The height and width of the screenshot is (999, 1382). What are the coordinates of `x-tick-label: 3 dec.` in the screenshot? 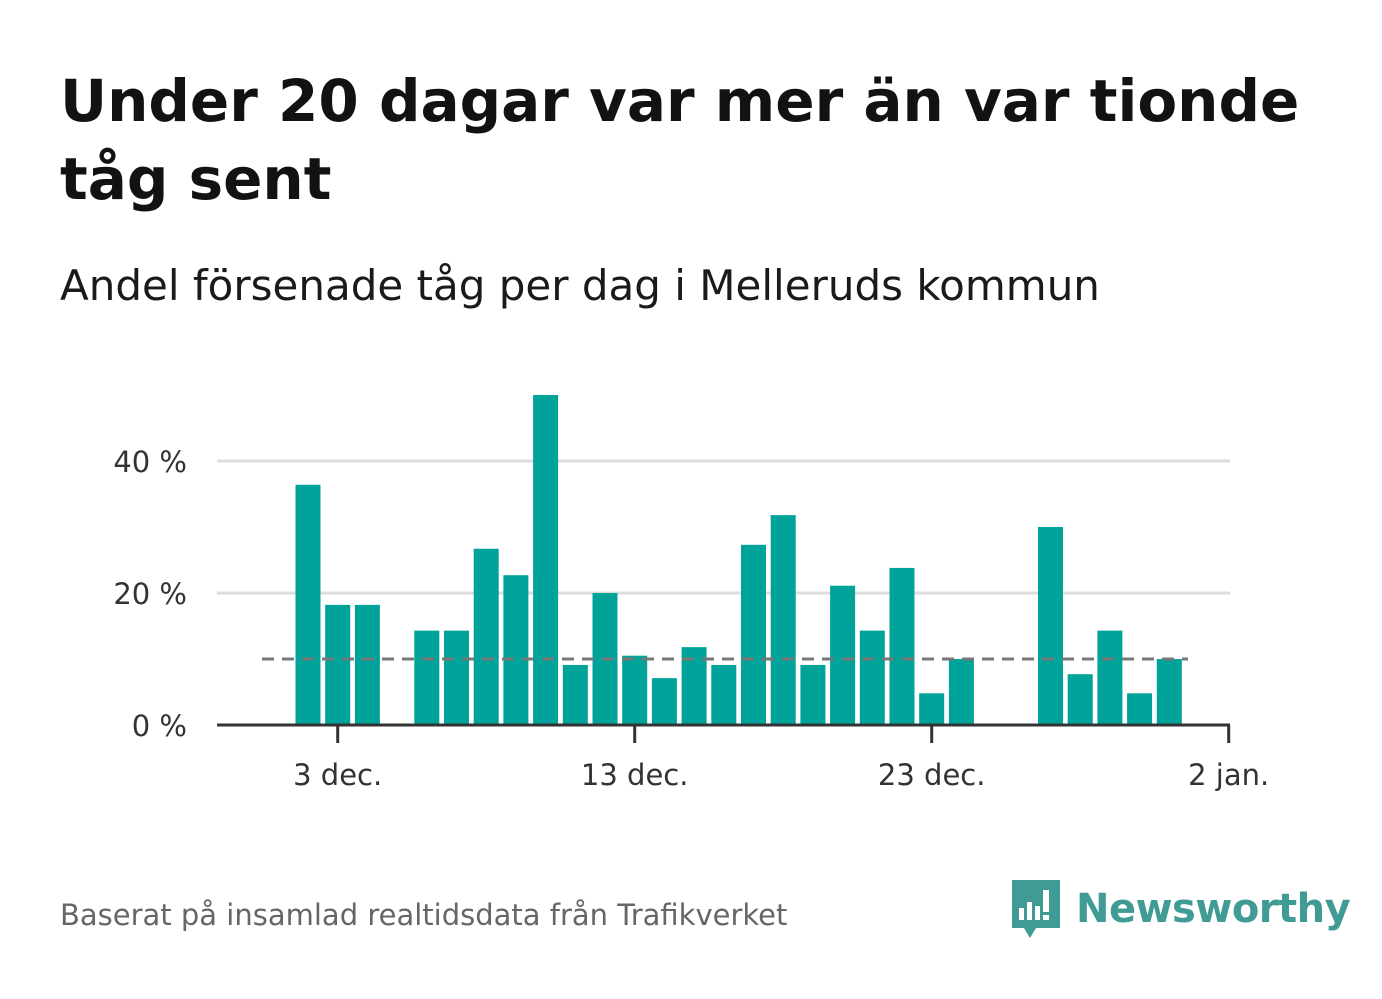 It's located at (337, 775).